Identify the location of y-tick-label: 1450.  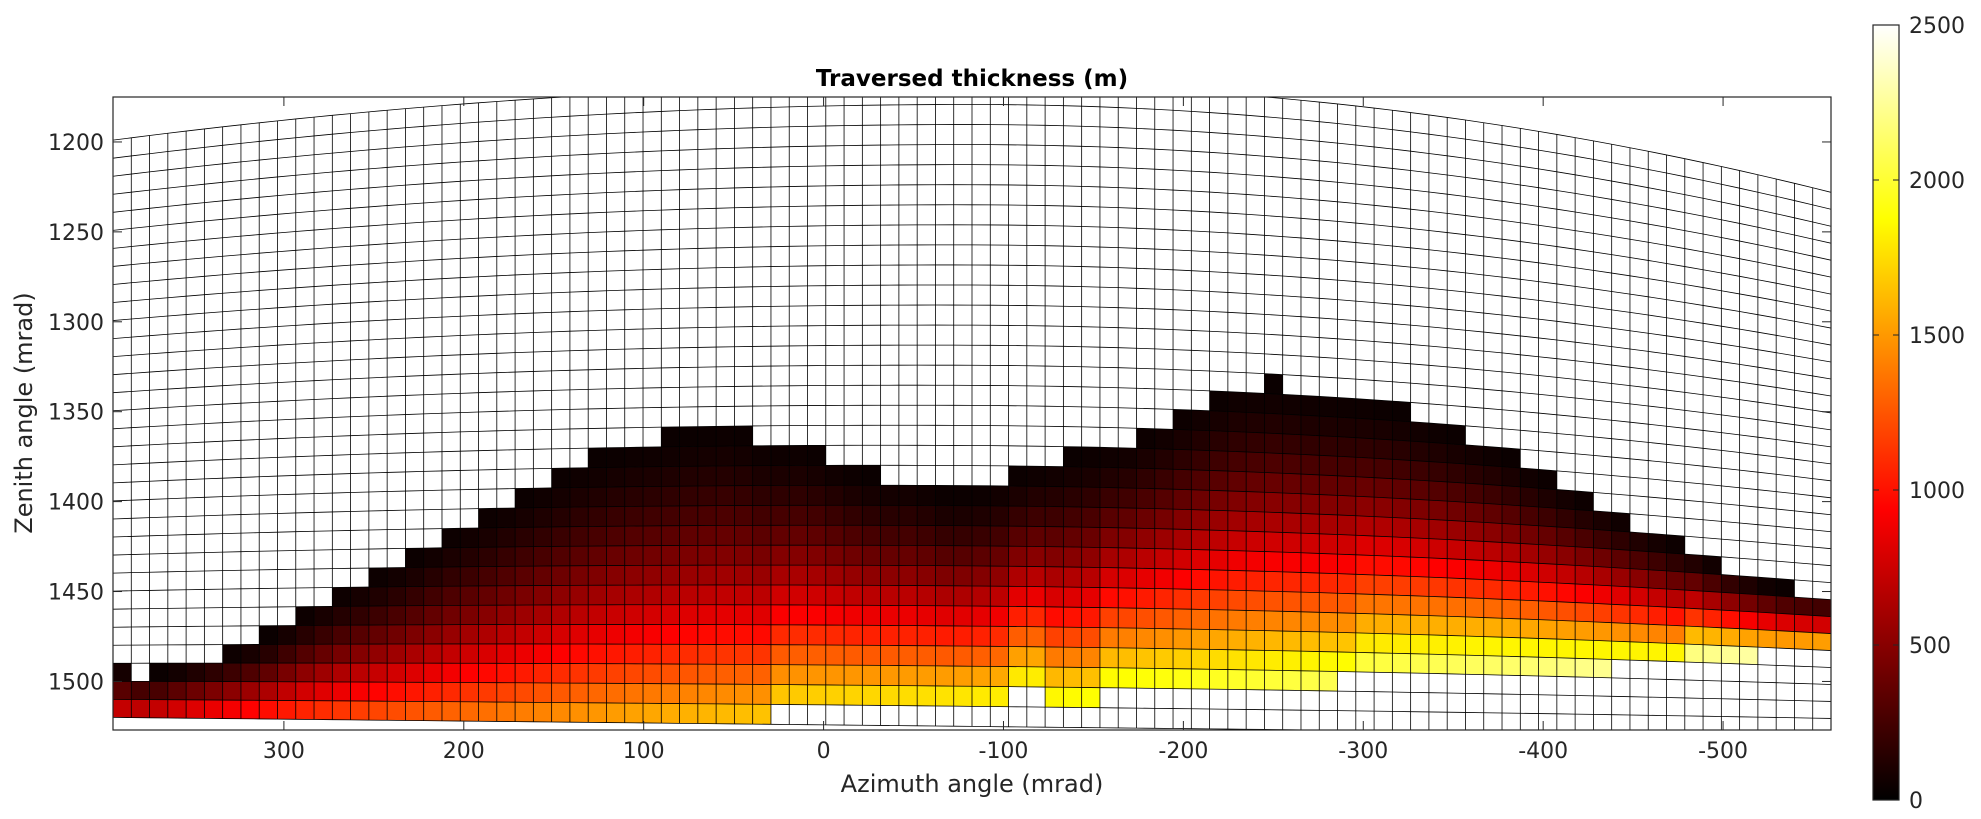
(76, 593).